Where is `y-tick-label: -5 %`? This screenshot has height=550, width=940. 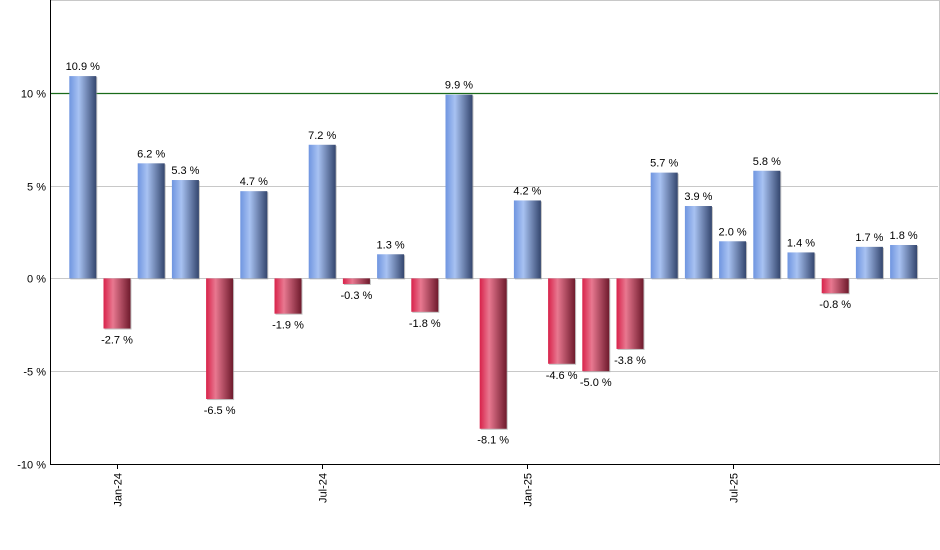
y-tick-label: -5 % is located at coordinates (34, 373).